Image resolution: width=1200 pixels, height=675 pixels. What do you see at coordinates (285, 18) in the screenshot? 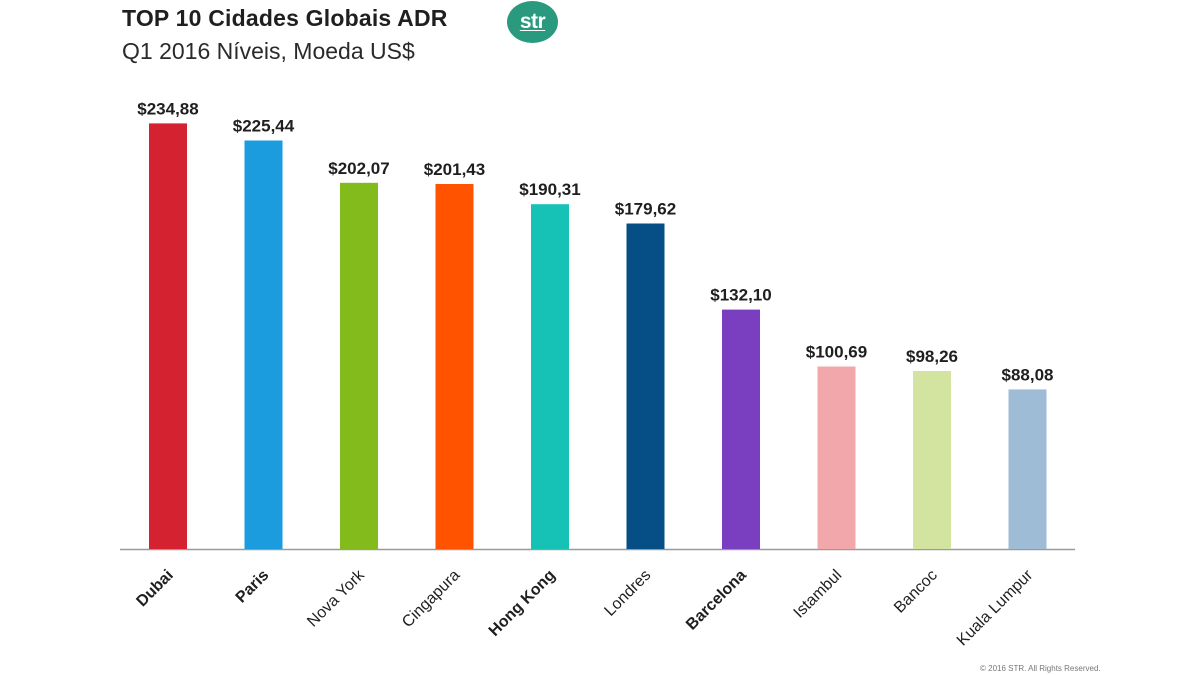
I see `chart-title: TOP 10 Cidades Globais ADR` at bounding box center [285, 18].